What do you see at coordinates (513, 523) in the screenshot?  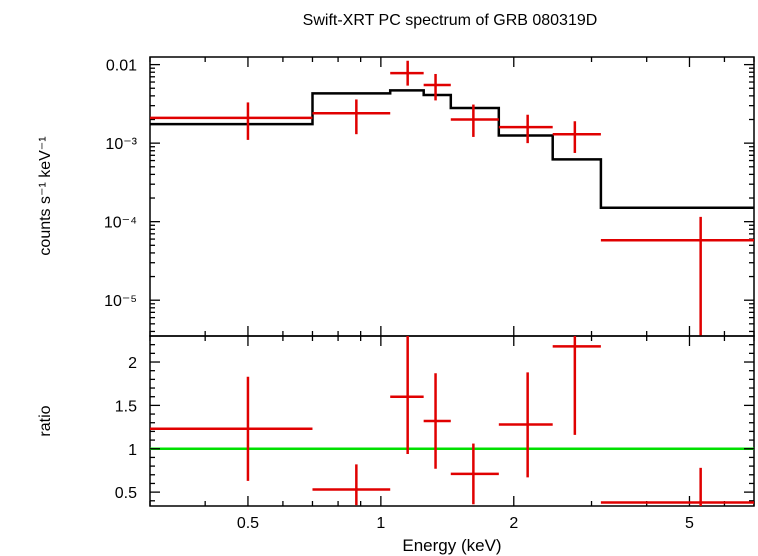 I see `x-tick-label: 2` at bounding box center [513, 523].